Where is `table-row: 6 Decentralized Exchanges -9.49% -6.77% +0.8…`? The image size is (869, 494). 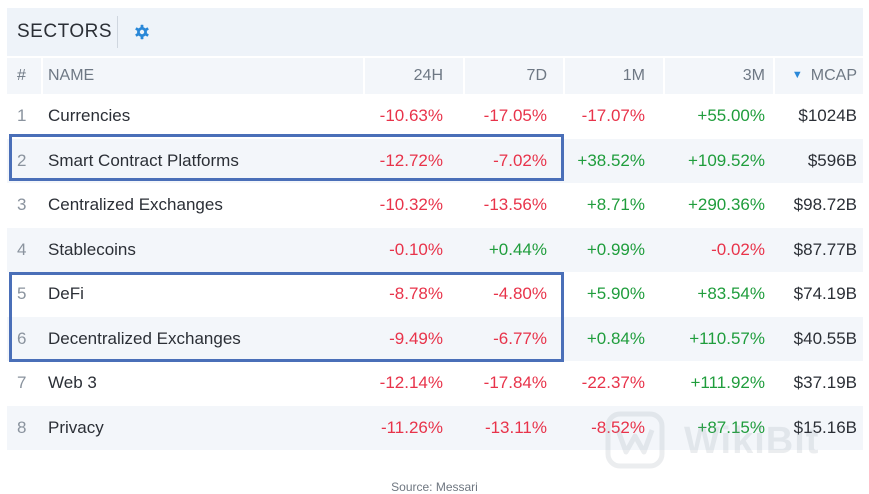
table-row: 6 Decentralized Exchanges -9.49% -6.77% +0.8… is located at coordinates (435, 338).